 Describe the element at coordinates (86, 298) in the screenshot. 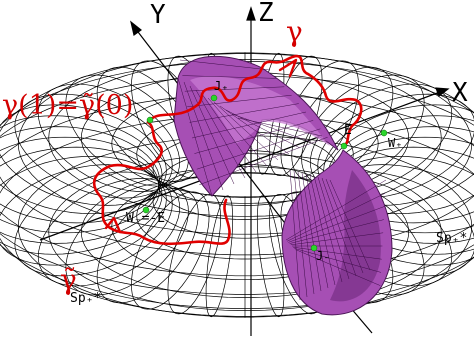

I see `set-label-sp-plus-bottom: Sp₊*` at that location.